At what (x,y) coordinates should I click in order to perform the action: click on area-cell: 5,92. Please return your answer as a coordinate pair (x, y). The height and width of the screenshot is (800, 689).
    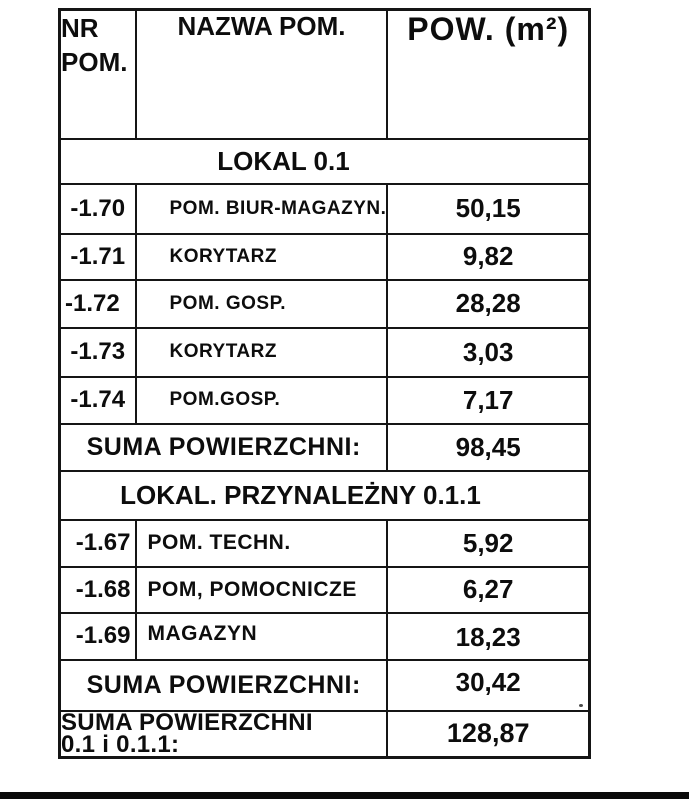
    Looking at the image, I should click on (488, 543).